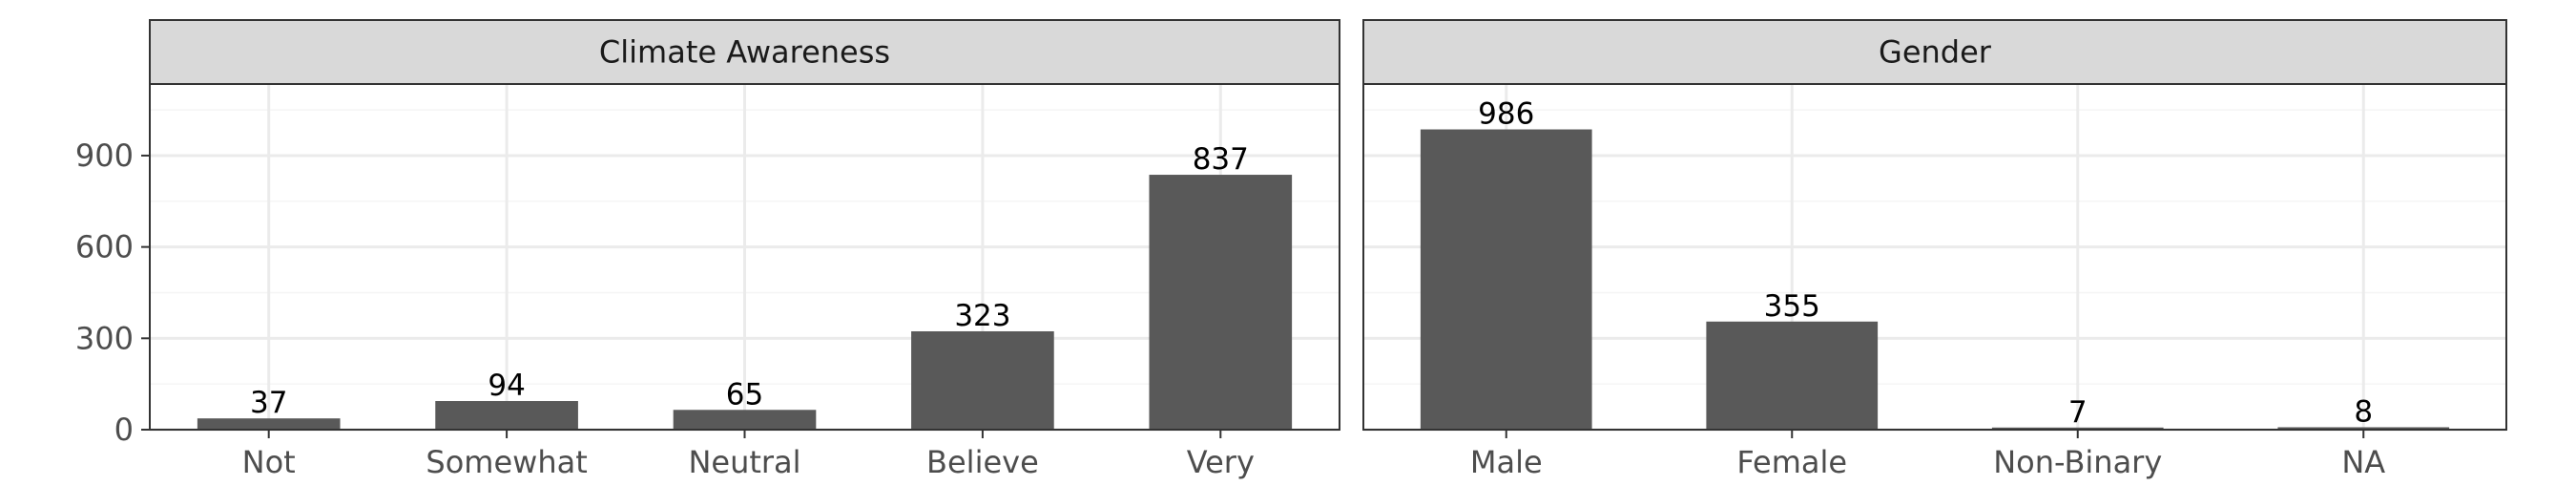 This screenshot has height=486, width=2576. Describe the element at coordinates (1792, 376) in the screenshot. I see `bar-female` at that location.